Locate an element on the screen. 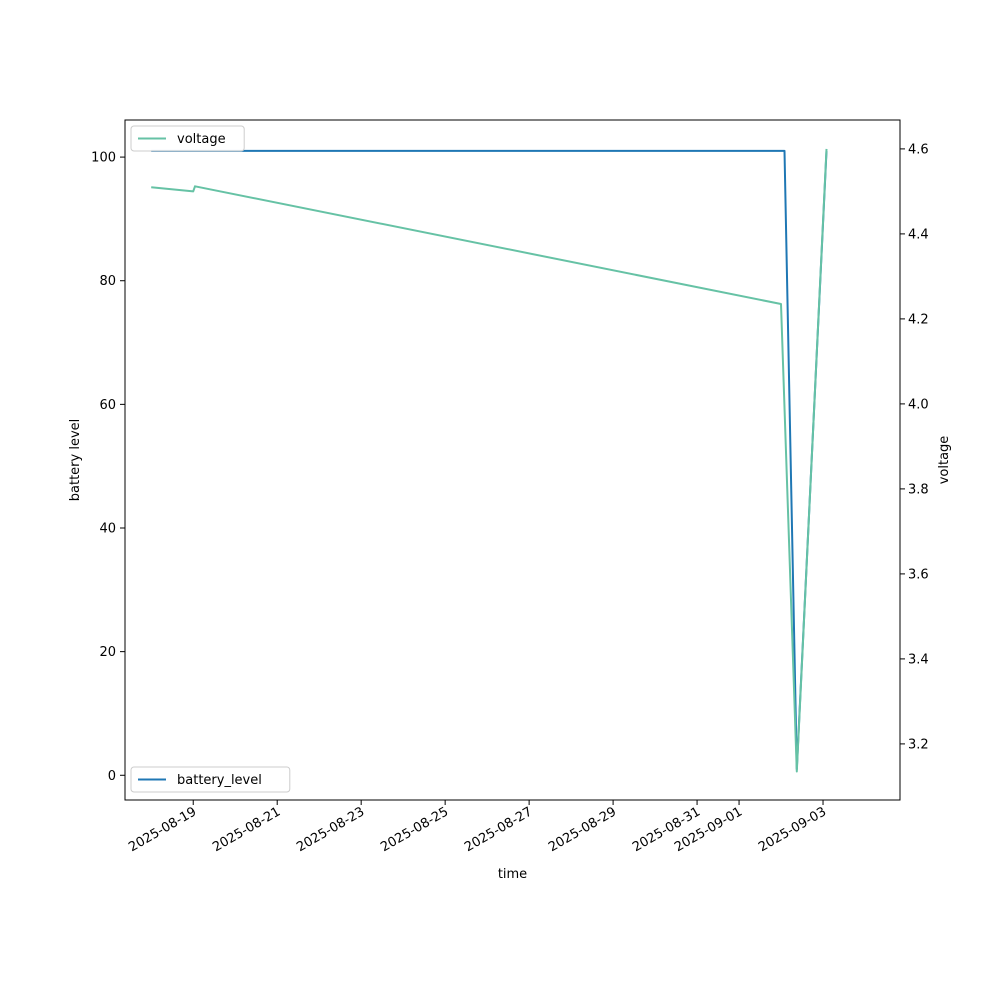 This screenshot has height=1000, width=1000. x-tick-label: 2025-08-21 is located at coordinates (246, 829).